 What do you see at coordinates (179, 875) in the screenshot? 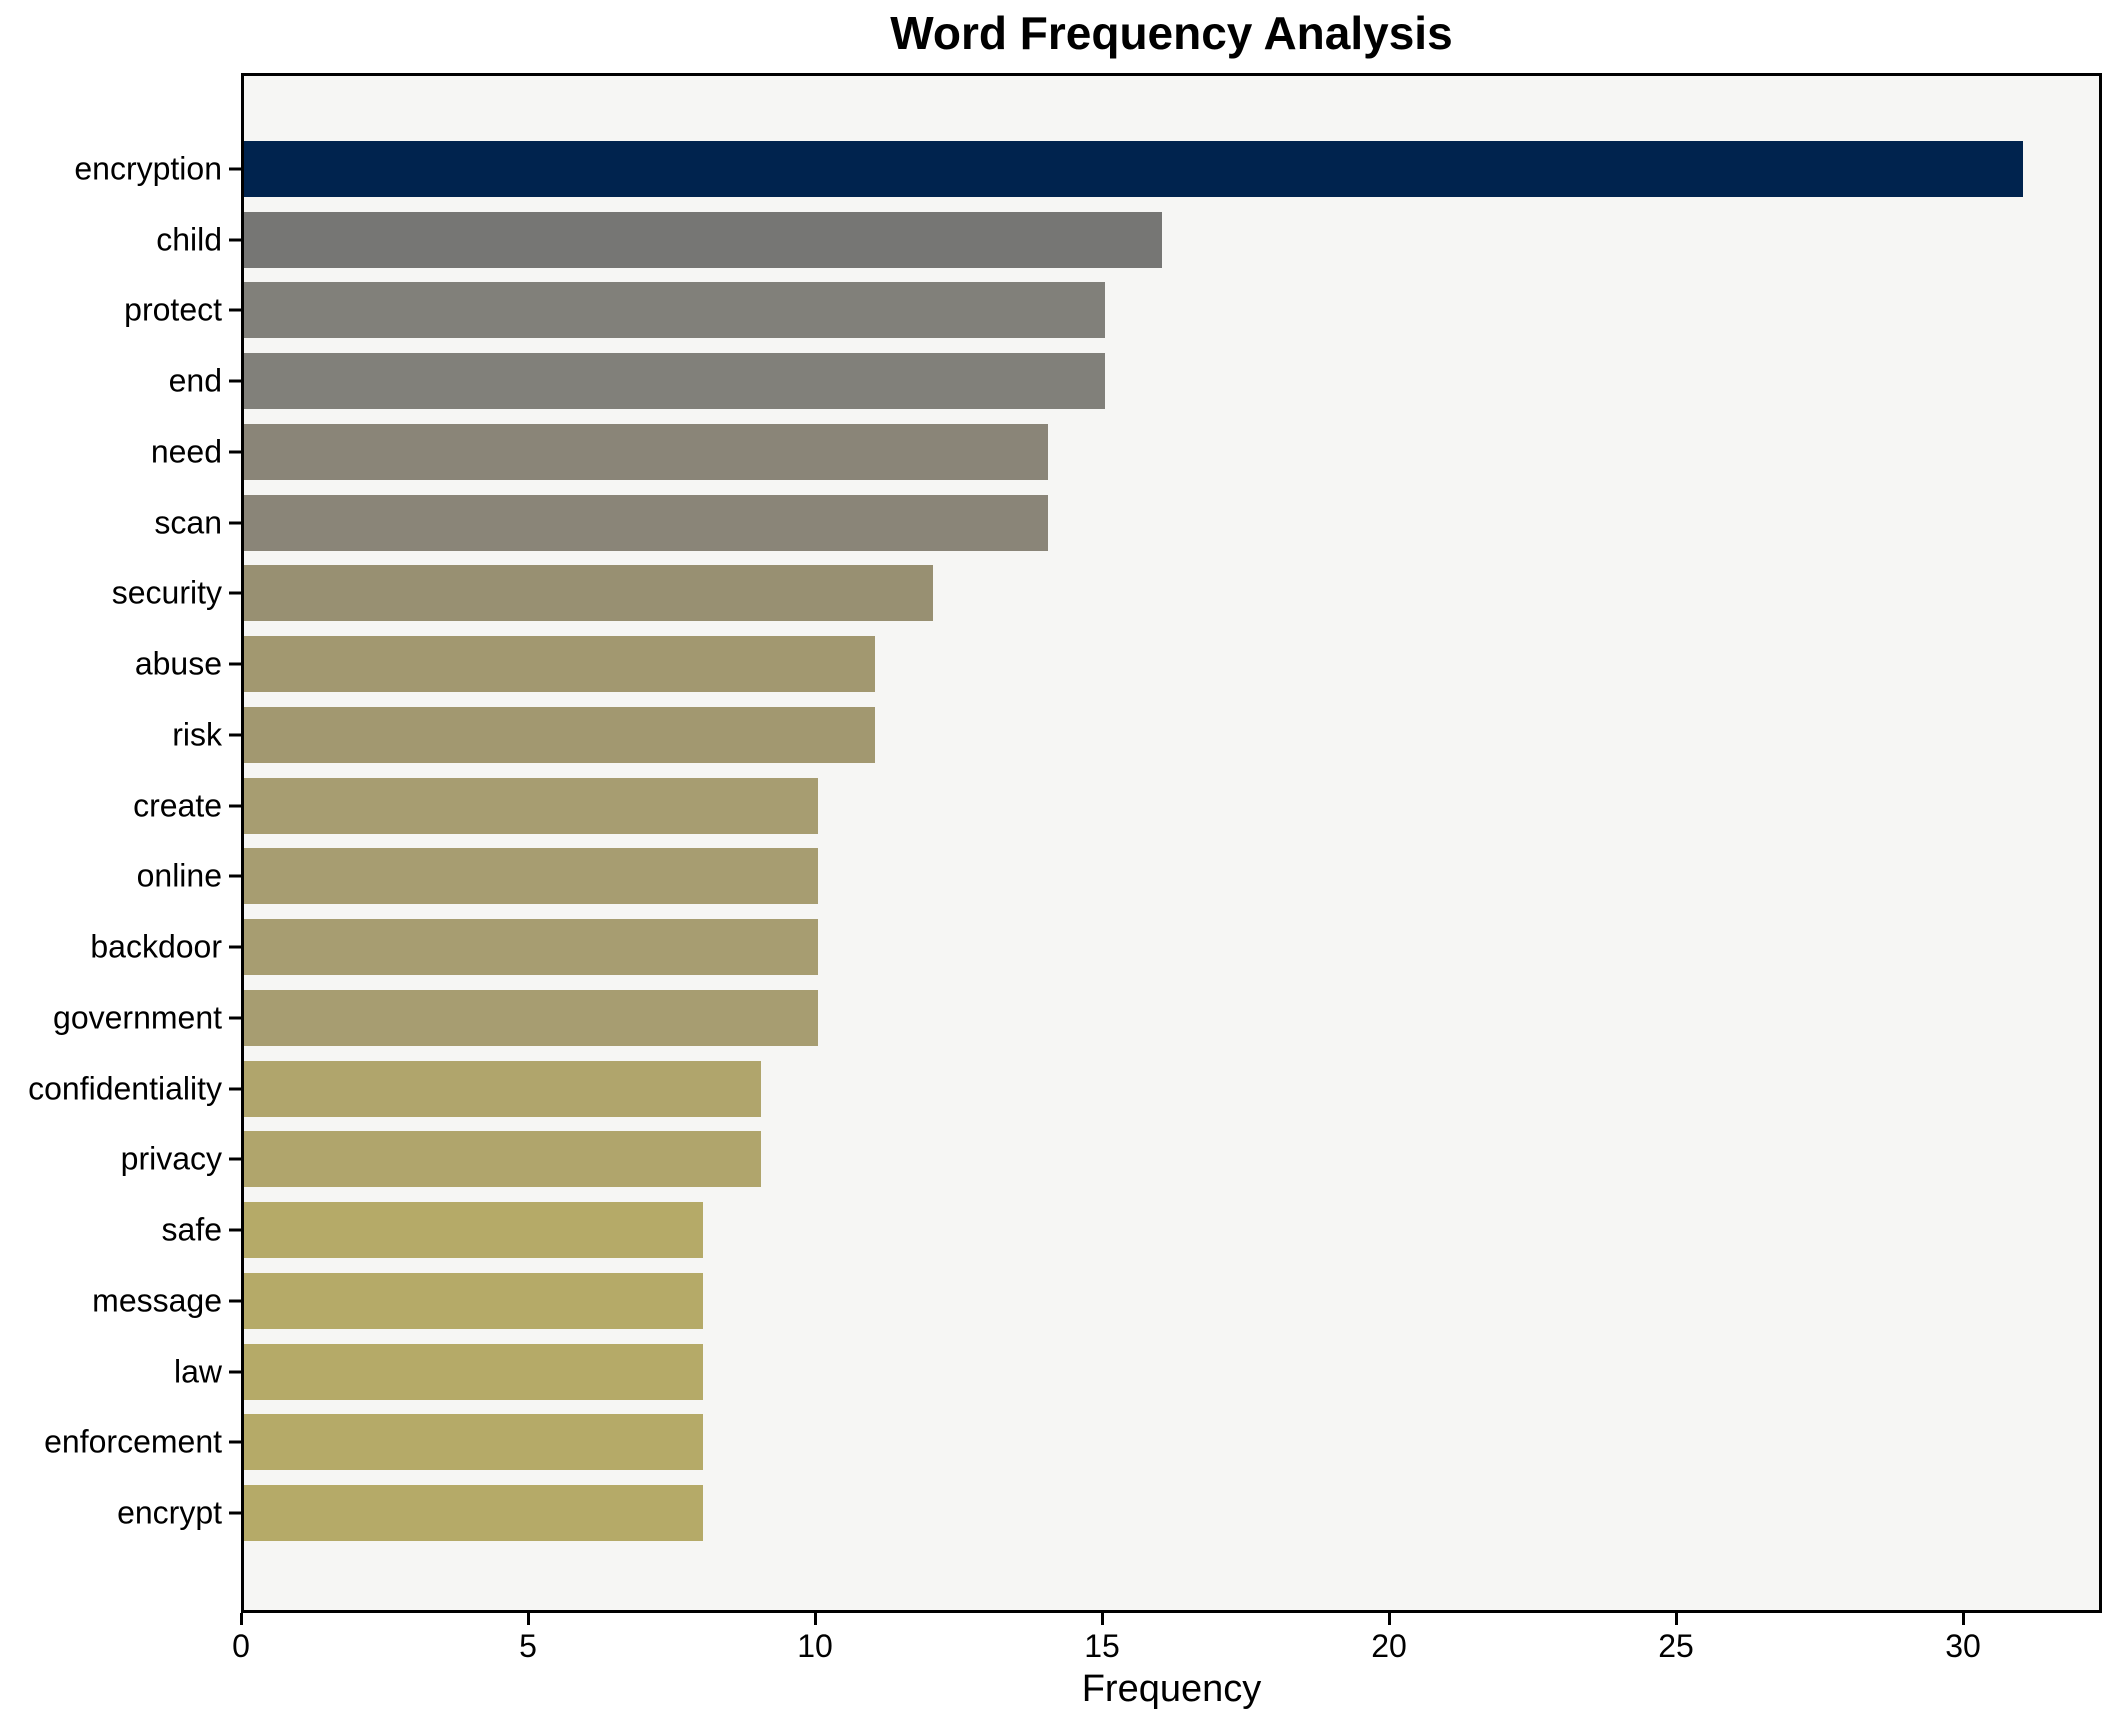
I see `y-tick-label-online: online` at bounding box center [179, 875].